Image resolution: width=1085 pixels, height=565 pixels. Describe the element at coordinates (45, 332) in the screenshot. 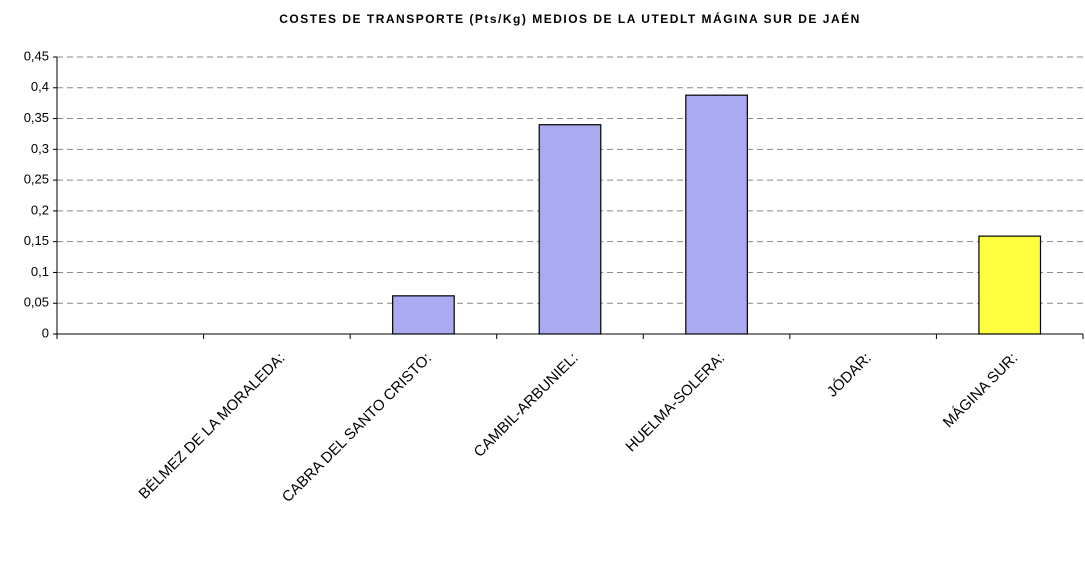

I see `y-tick-label: 0` at that location.